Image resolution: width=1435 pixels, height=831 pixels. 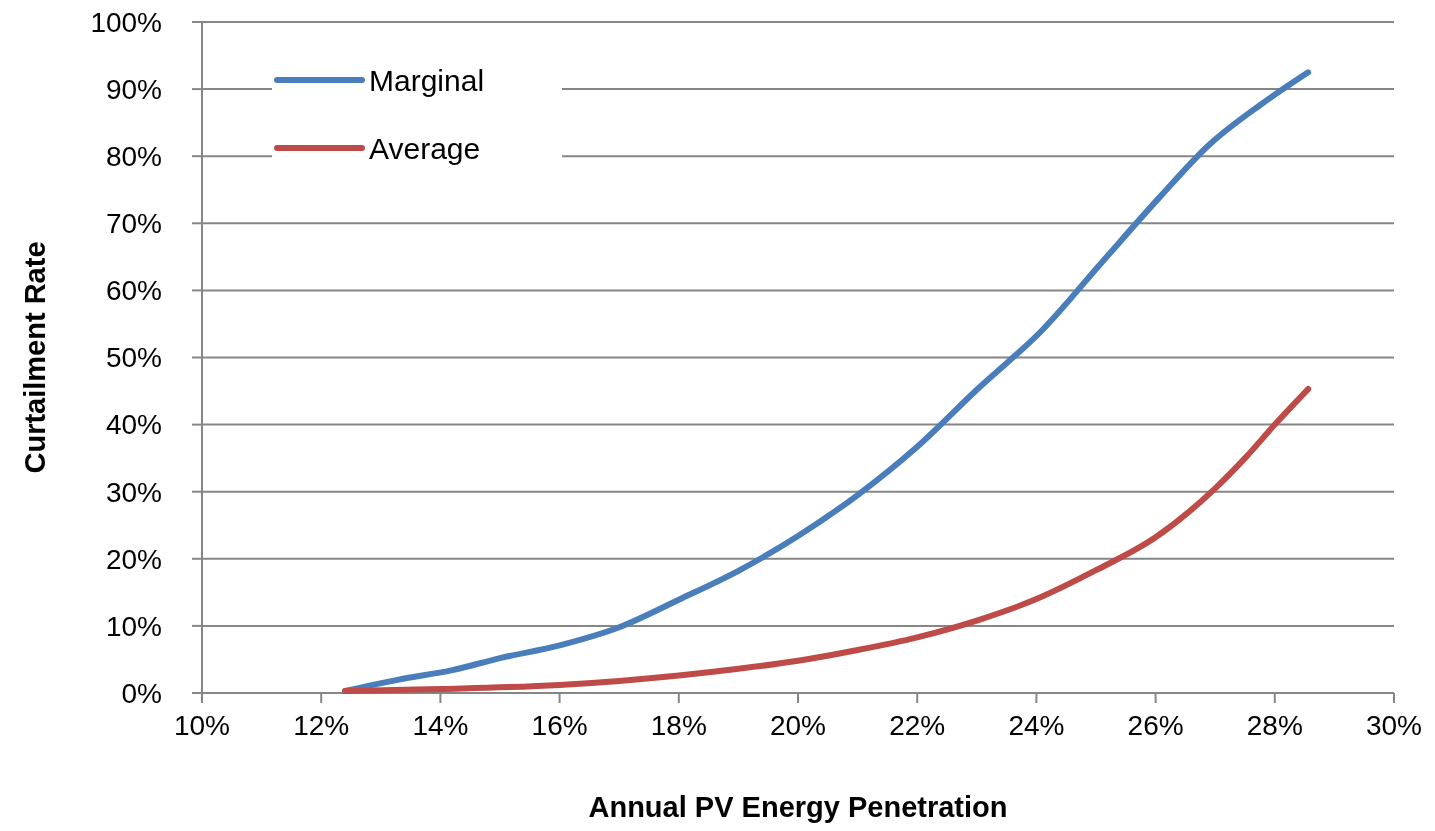 I want to click on x-tick-label: 18%, so click(x=678, y=725).